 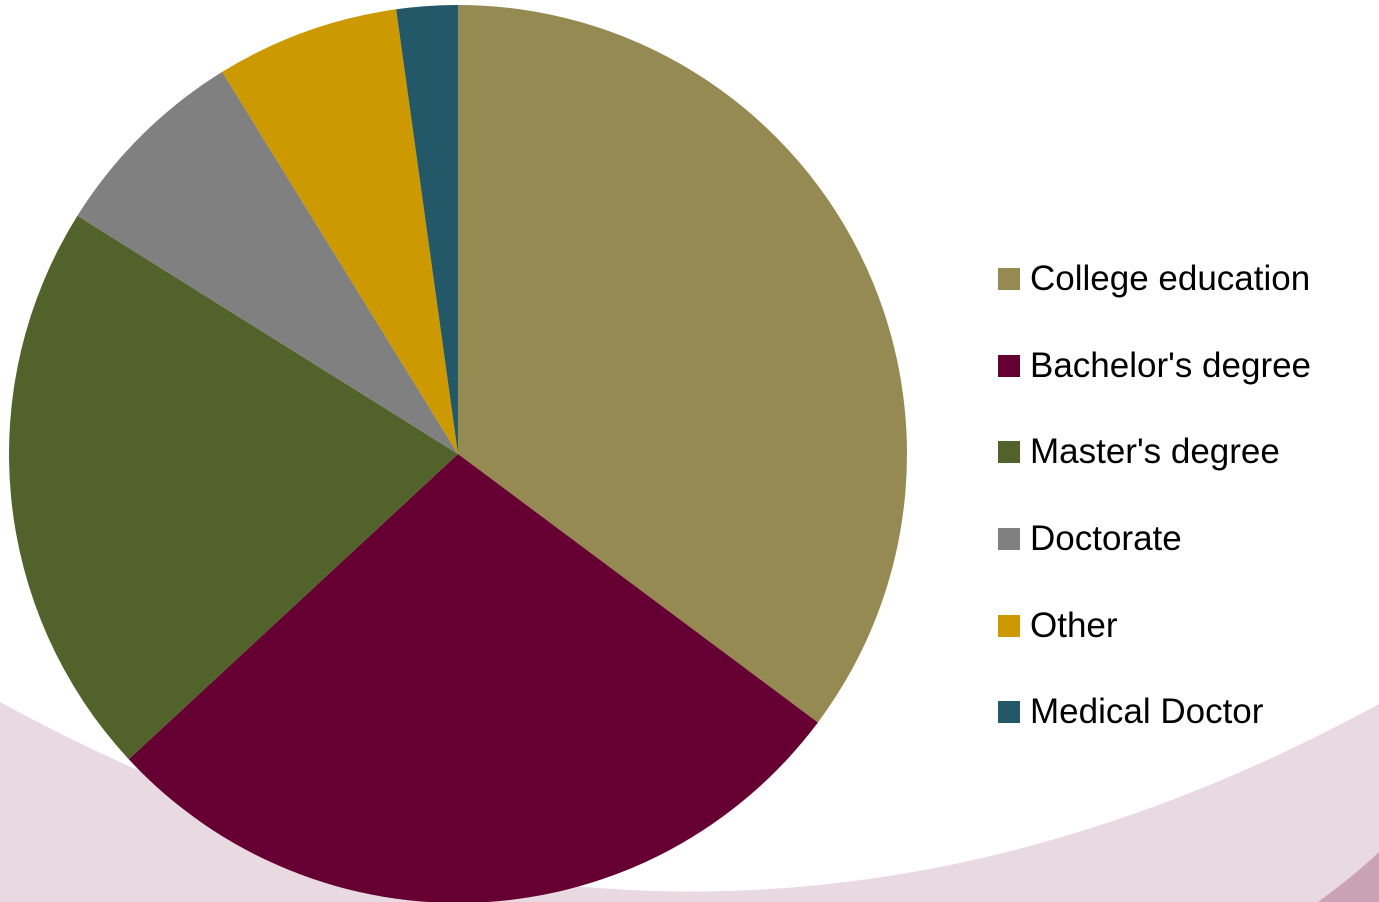 I want to click on legend-item: Doctorate, so click(x=1154, y=539).